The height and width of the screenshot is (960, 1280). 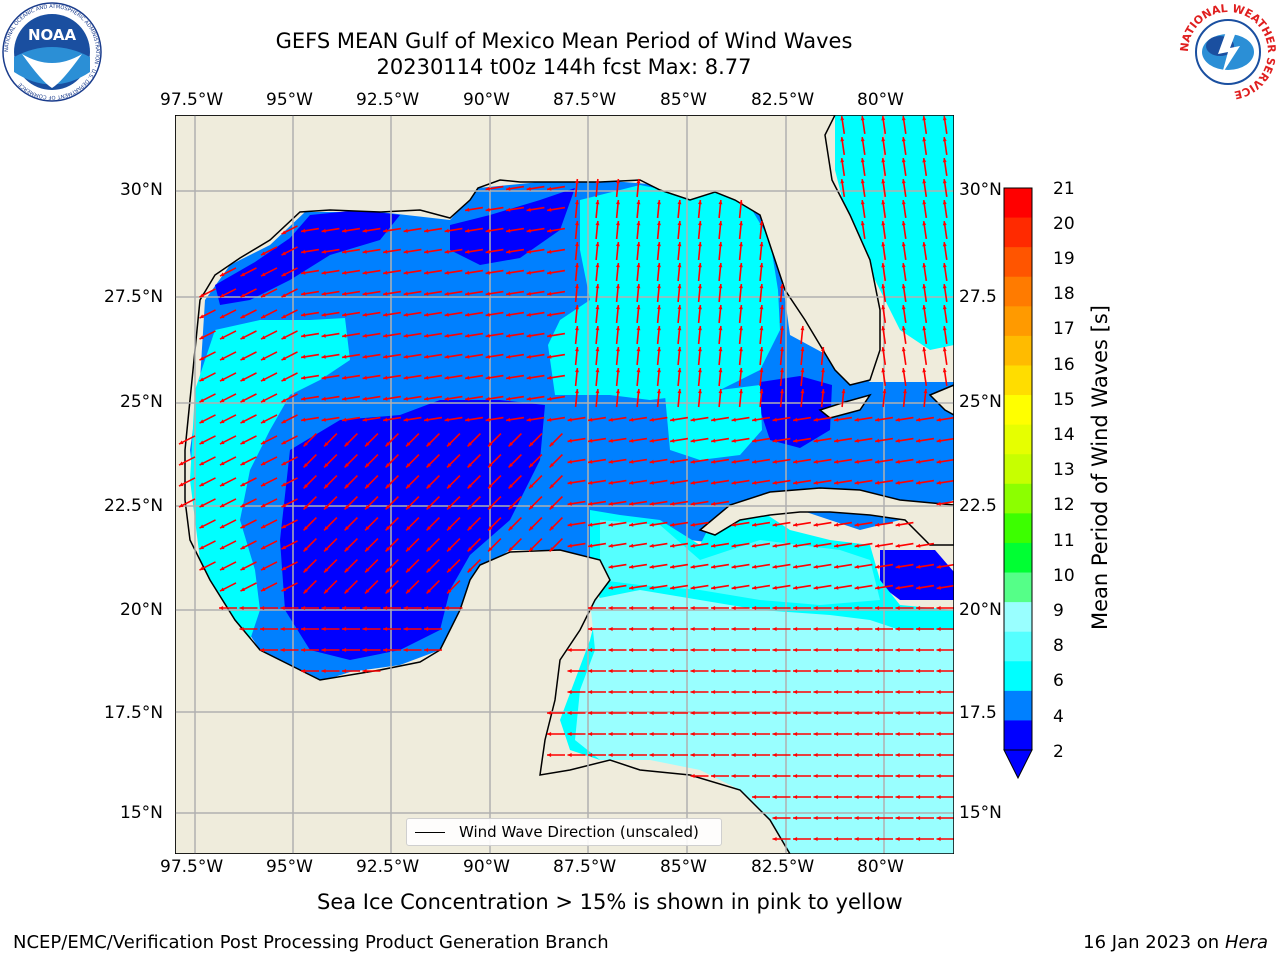 I want to click on map-legend: Wind Wave Direction (unscaled), so click(x=564, y=832).